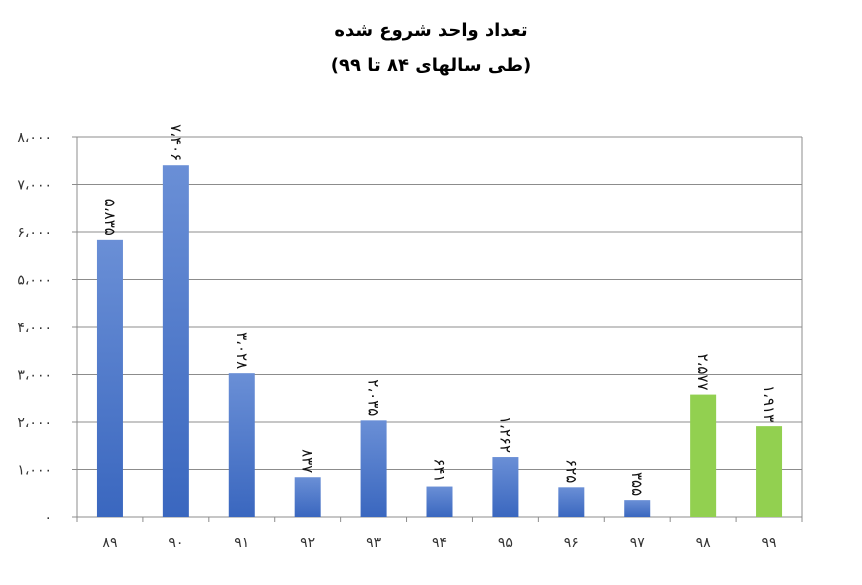 The width and height of the screenshot is (862, 585). I want to click on y-tick-label: ۳،۰۰۰, so click(34, 376).